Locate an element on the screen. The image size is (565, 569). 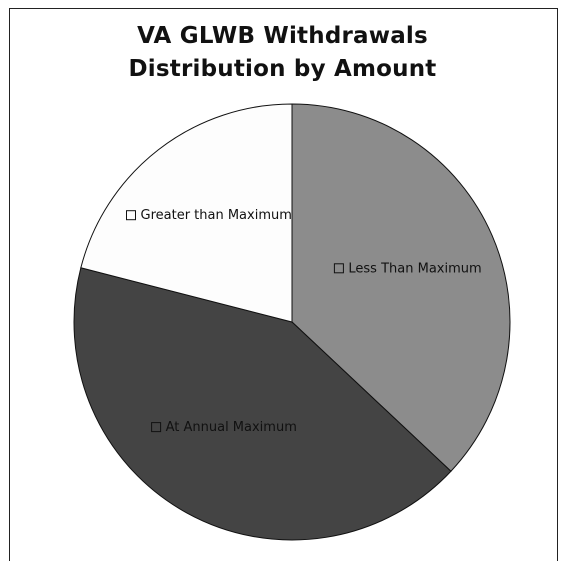
slice-label-less-than-maximum: Less Than Maximum is located at coordinates (407, 268).